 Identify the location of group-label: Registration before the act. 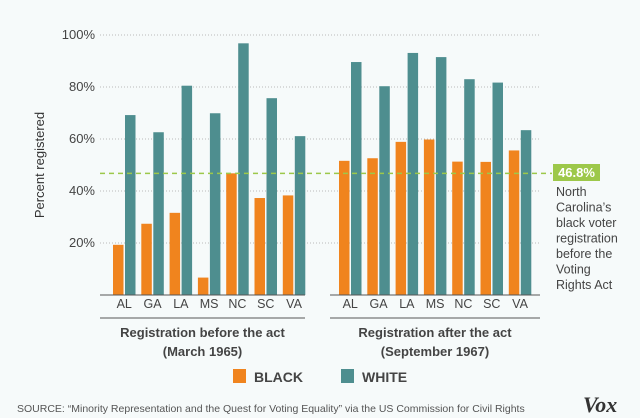
(202, 332).